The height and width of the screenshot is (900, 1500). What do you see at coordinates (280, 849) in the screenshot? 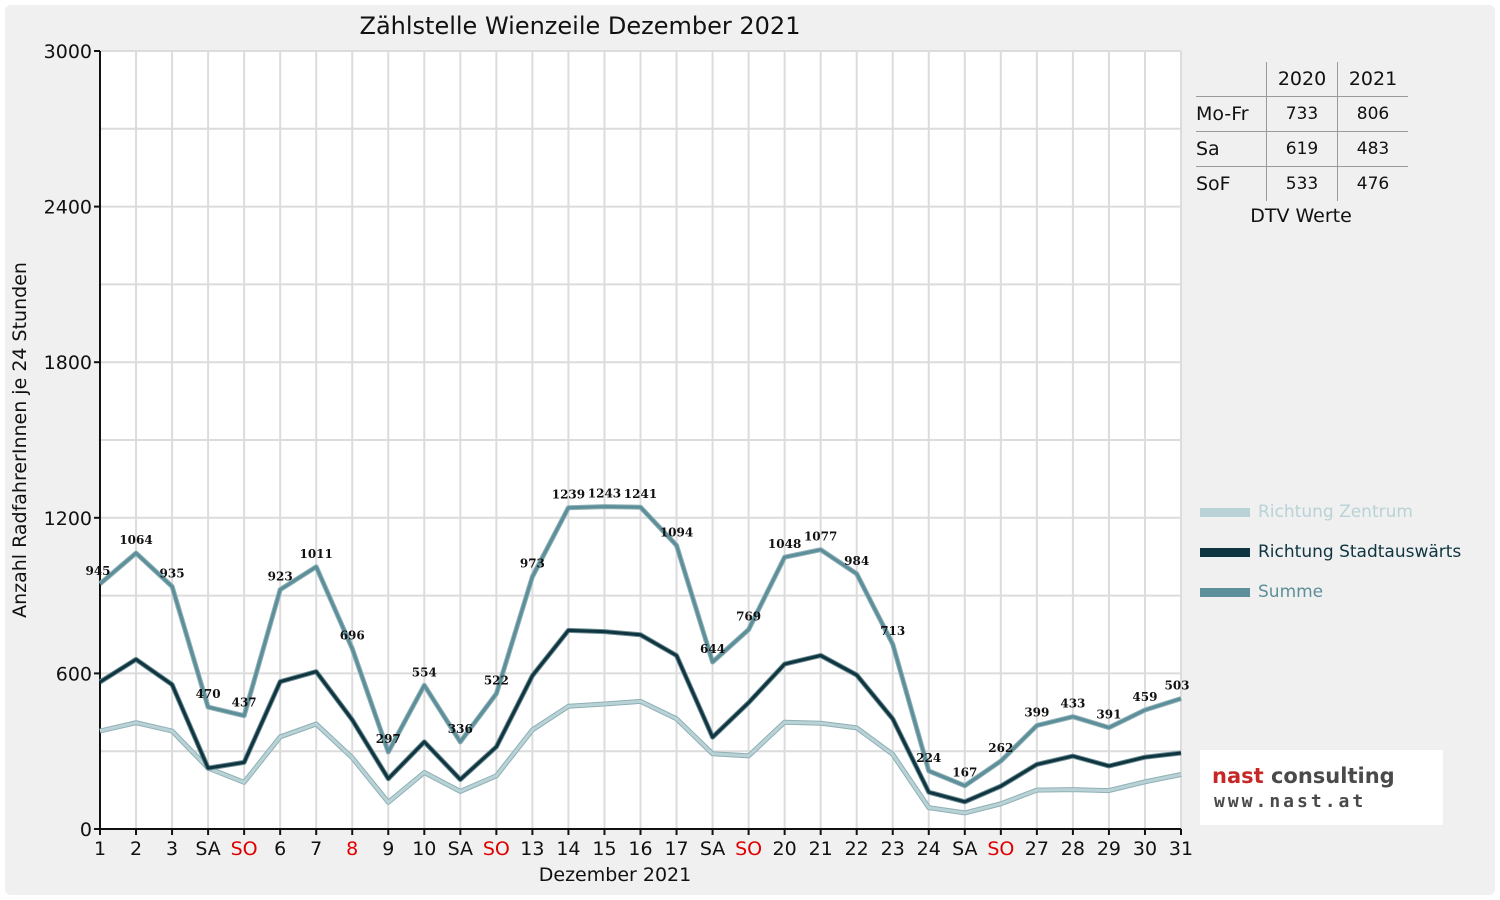
I see `x-tick-label: 6` at bounding box center [280, 849].